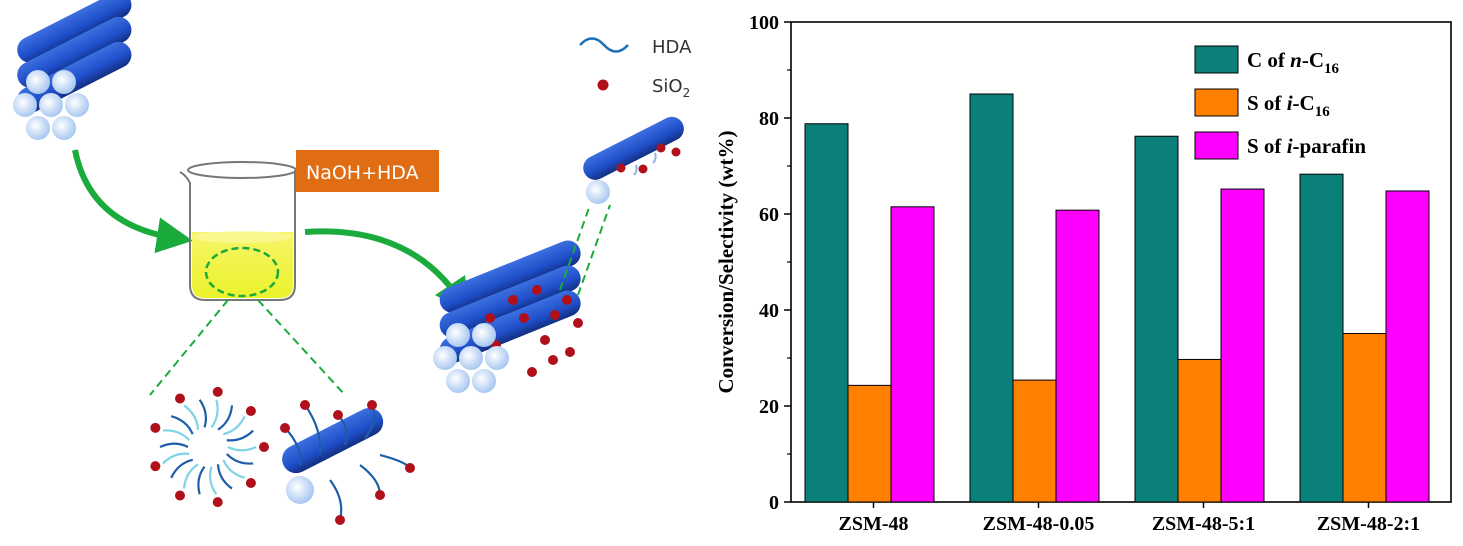 This screenshot has width=1463, height=546. Describe the element at coordinates (347, 462) in the screenshot. I see `rod-with-hda` at that location.